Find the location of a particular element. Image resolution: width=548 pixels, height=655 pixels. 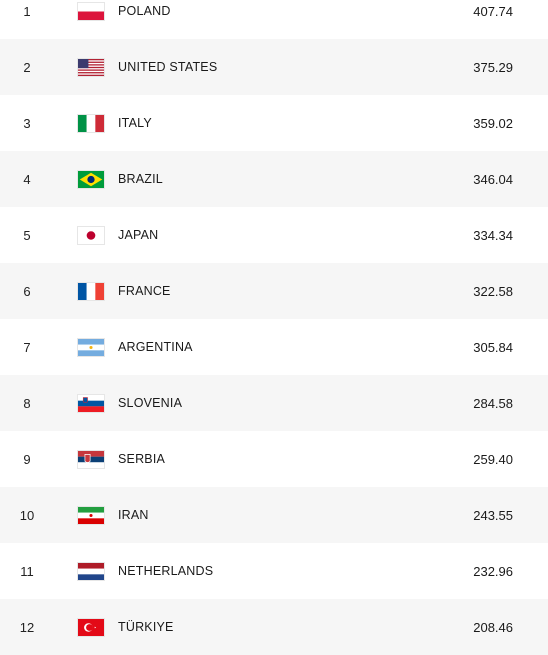

argentina-flag-icon is located at coordinates (91, 347).